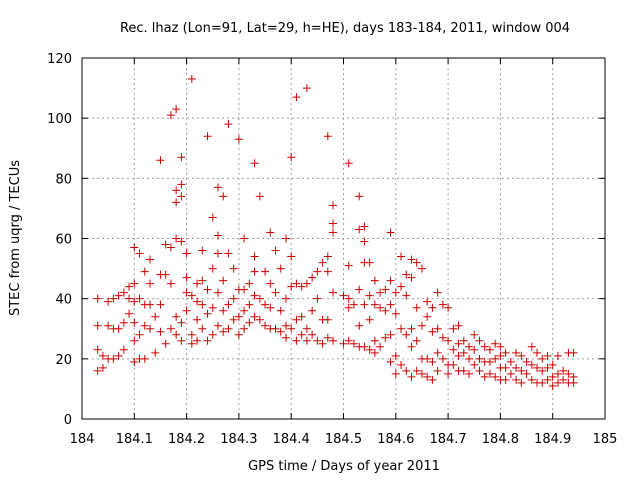 This screenshot has width=640, height=480. What do you see at coordinates (63, 179) in the screenshot?
I see `y-tick-label: 80` at bounding box center [63, 179].